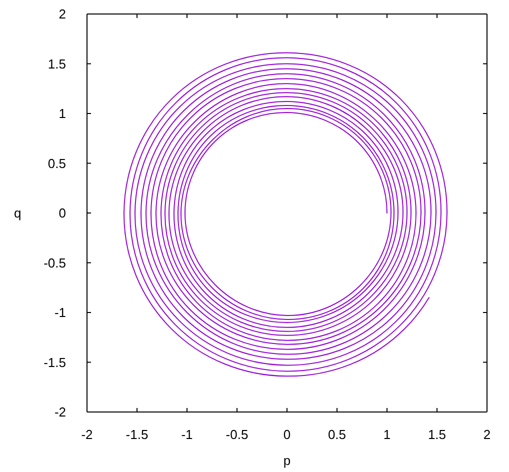 This screenshot has height=472, width=509. I want to click on y-tick-label: -1, so click(60, 312).